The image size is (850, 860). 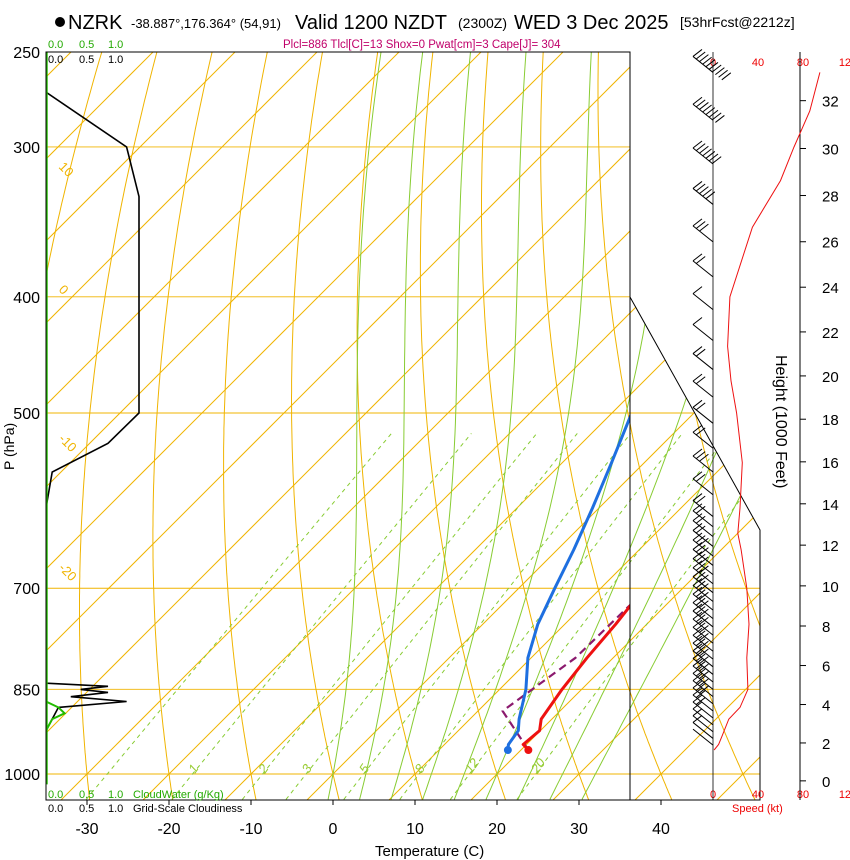 What do you see at coordinates (56, 716) in the screenshot?
I see `cloud-water-line` at bounding box center [56, 716].